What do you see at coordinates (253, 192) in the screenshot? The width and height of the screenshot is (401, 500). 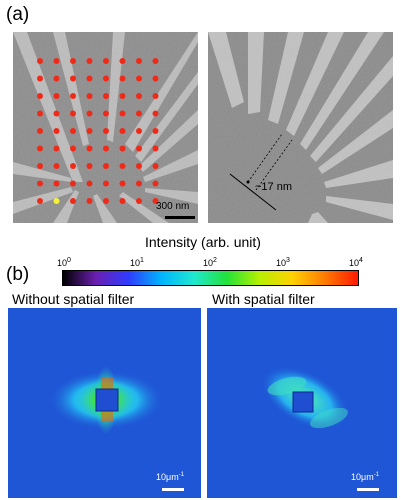 I see `measurement-line` at bounding box center [253, 192].